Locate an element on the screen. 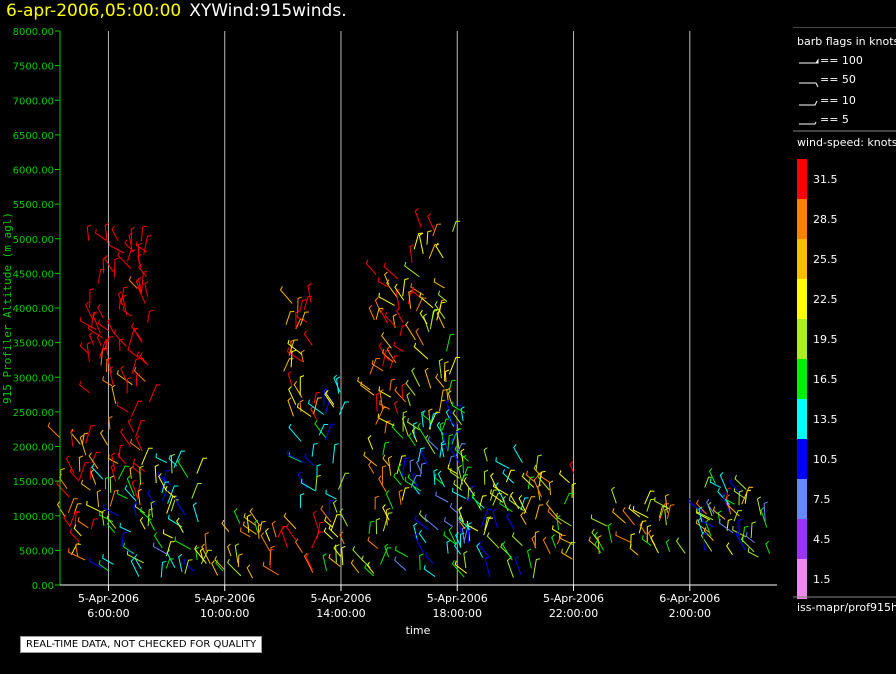 This screenshot has height=674, width=896. y-tick-label-10: 5000.00 is located at coordinates (33, 240).